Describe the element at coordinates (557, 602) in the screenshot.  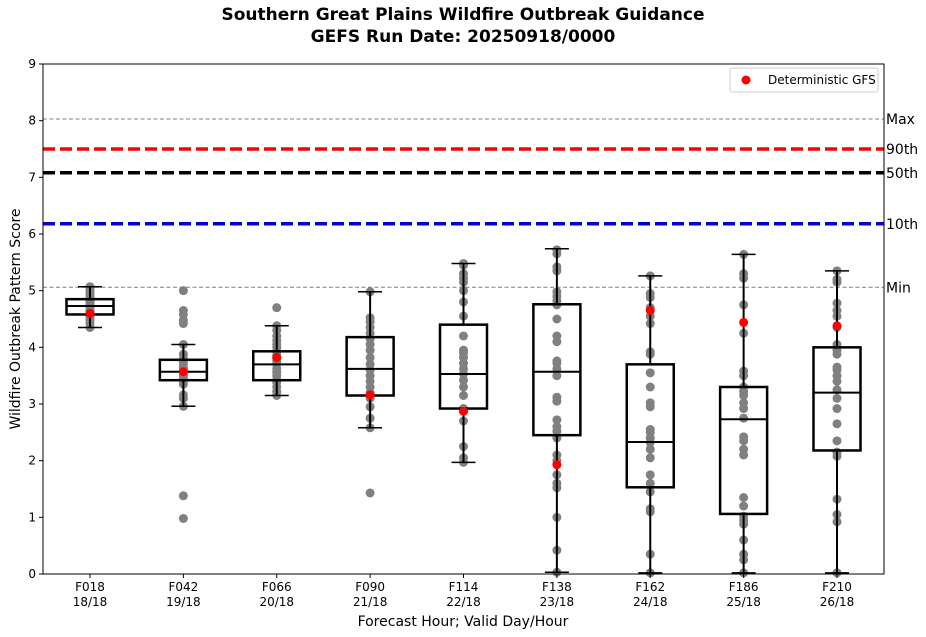
I see `x-tick-label-valid: 23/18` at that location.